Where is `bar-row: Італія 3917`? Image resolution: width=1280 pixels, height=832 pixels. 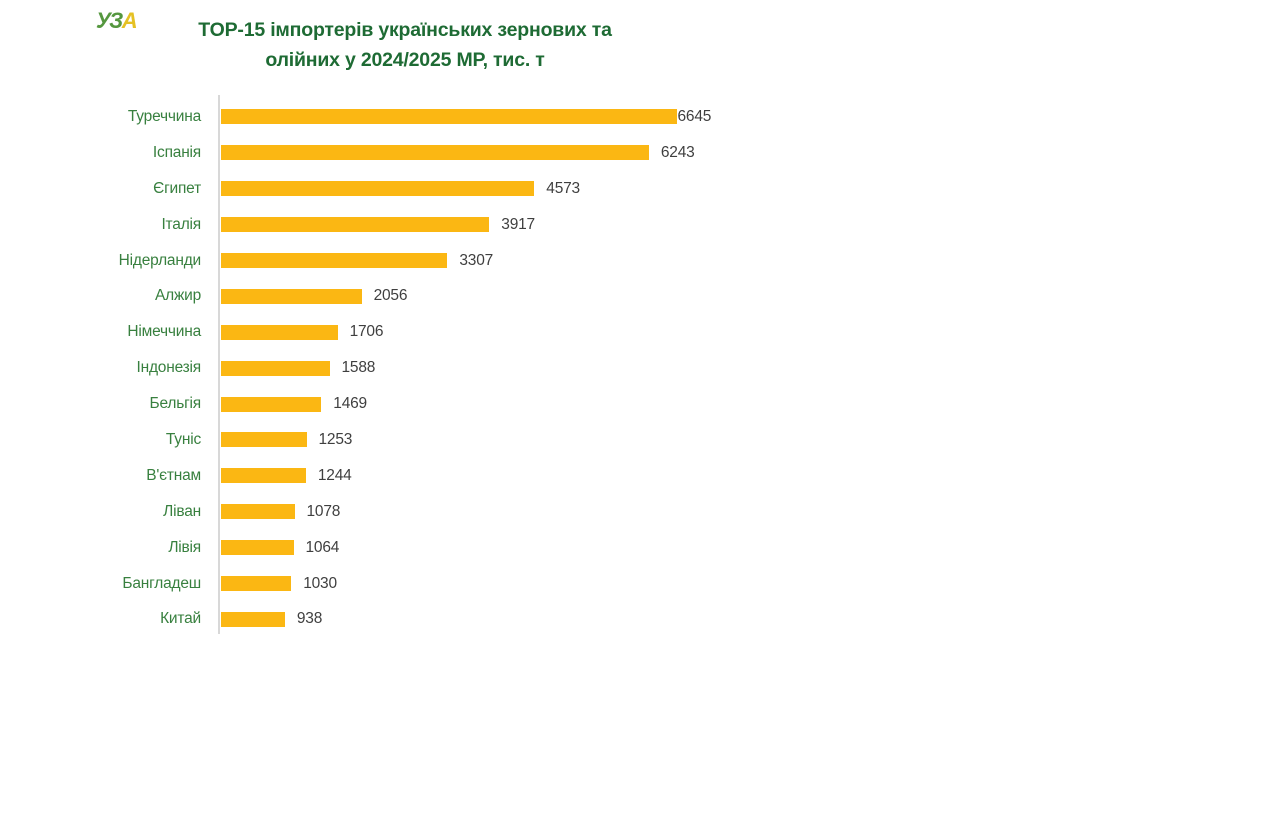
bar-row: Італія 3917 is located at coordinates (404, 225).